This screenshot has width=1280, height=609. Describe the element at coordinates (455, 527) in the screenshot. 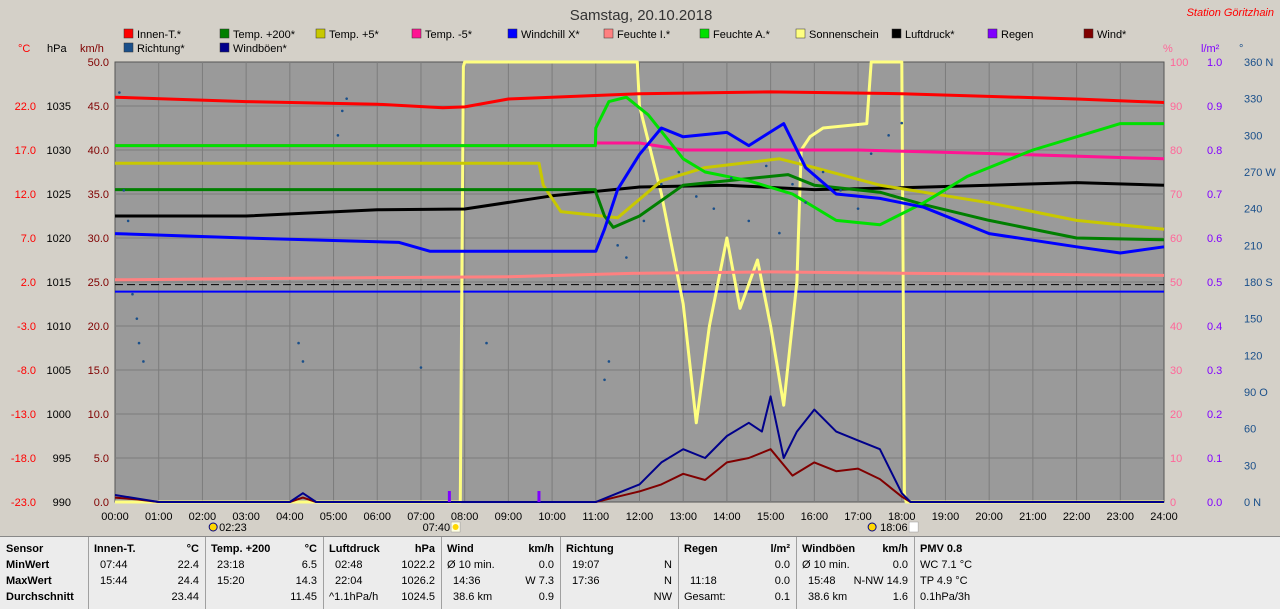

I see `sun-icon` at that location.